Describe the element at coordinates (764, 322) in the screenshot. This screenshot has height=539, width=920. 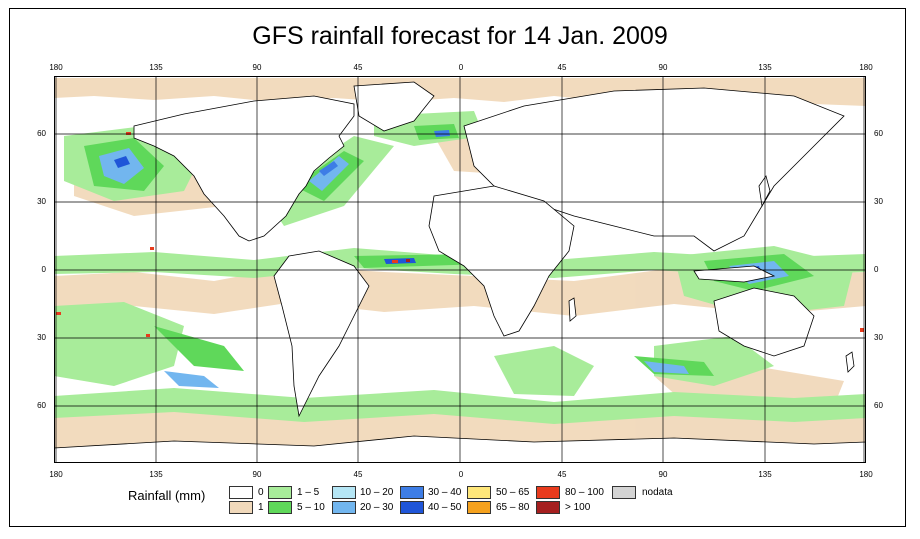
I see `australia-outline` at that location.